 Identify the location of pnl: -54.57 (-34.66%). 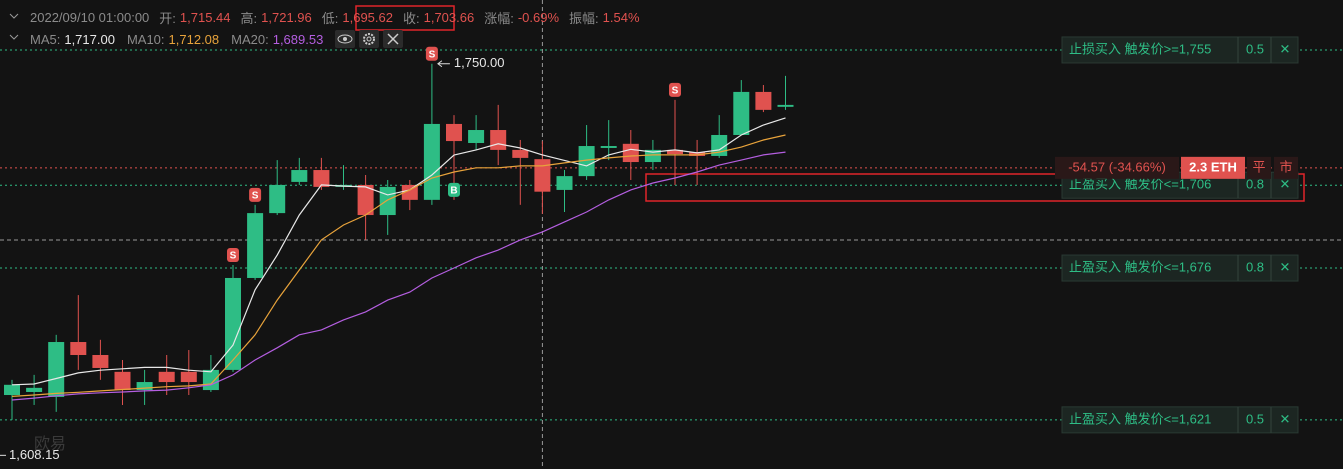
(1117, 166).